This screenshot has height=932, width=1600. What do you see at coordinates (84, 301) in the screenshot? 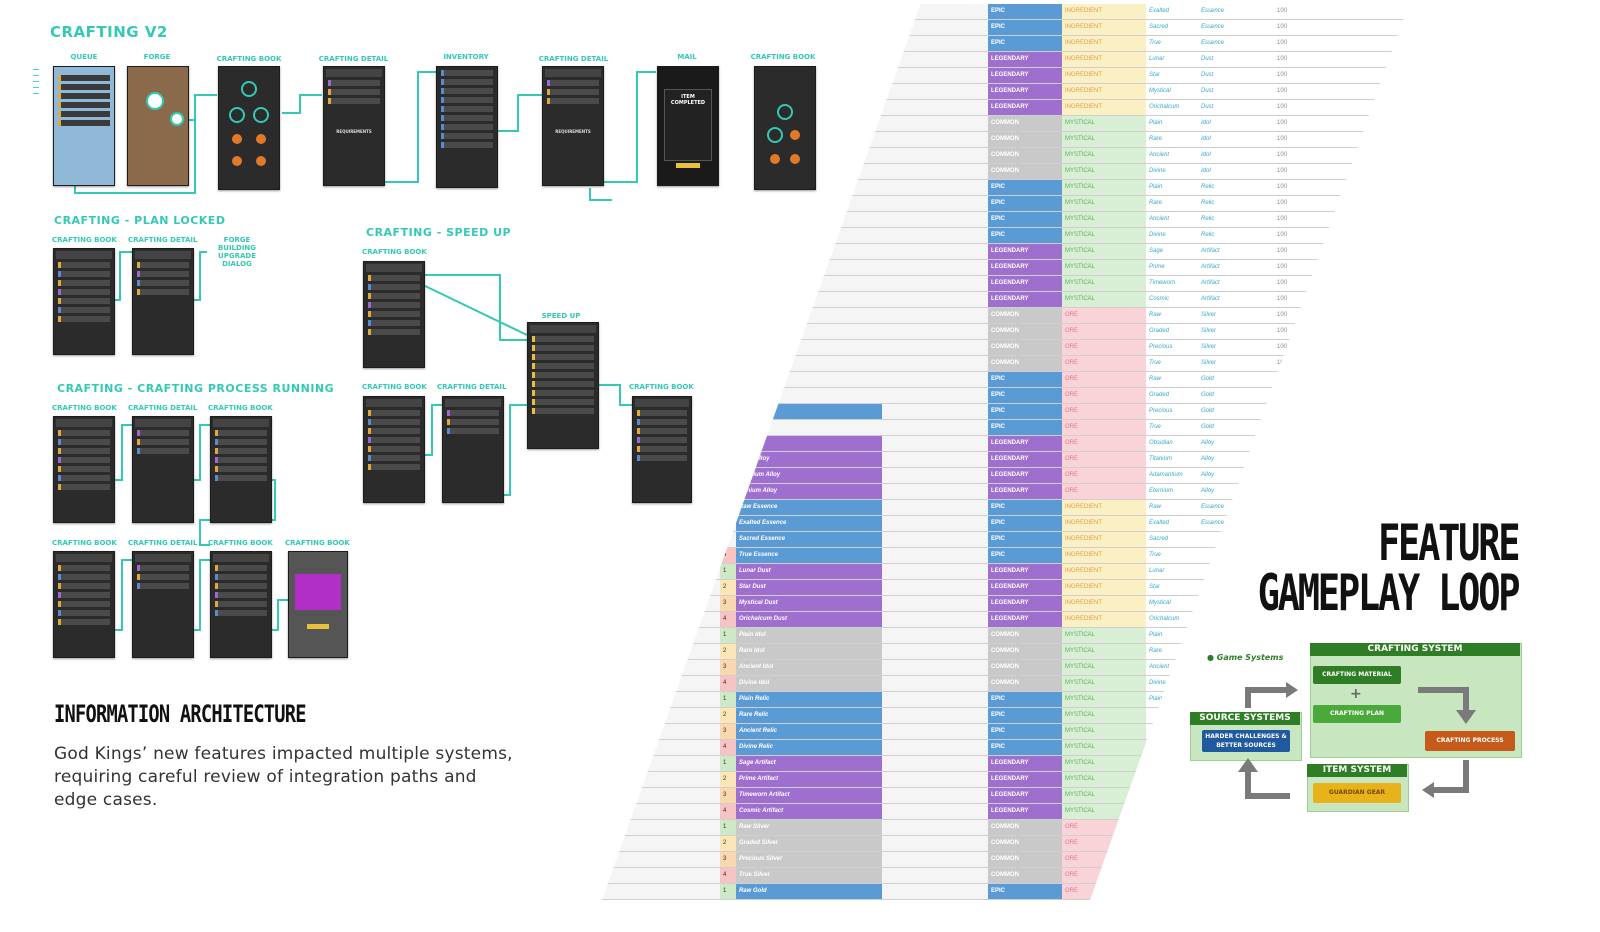
I see `plan-locked-book-screen` at bounding box center [84, 301].